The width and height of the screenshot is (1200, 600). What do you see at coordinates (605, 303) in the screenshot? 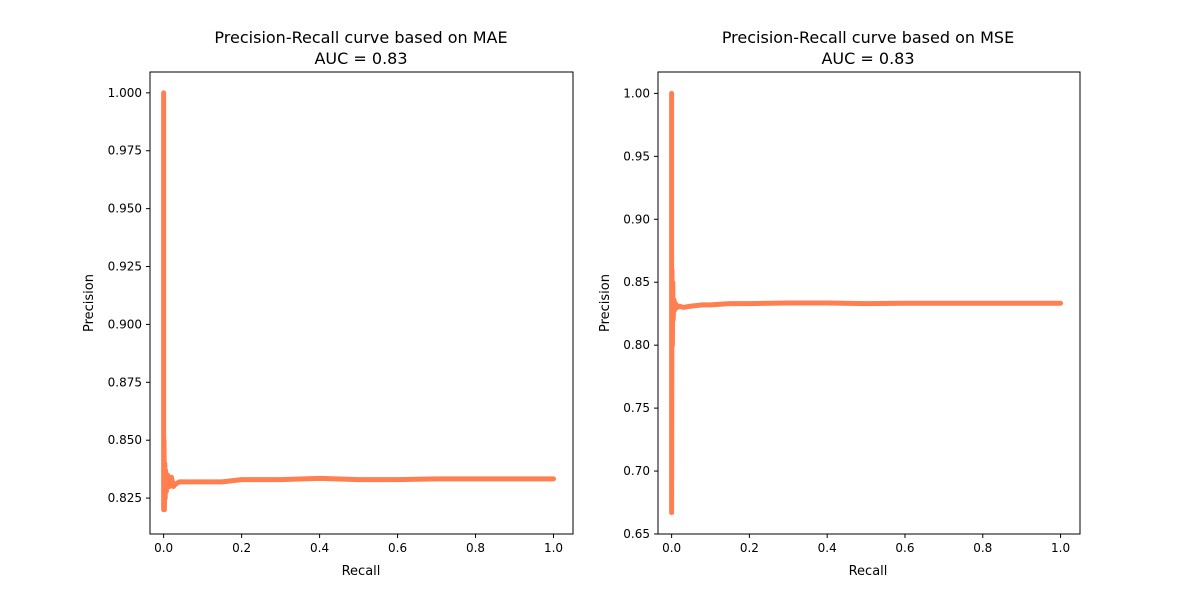
I see `chart-mse-y-label: Precision` at bounding box center [605, 303].